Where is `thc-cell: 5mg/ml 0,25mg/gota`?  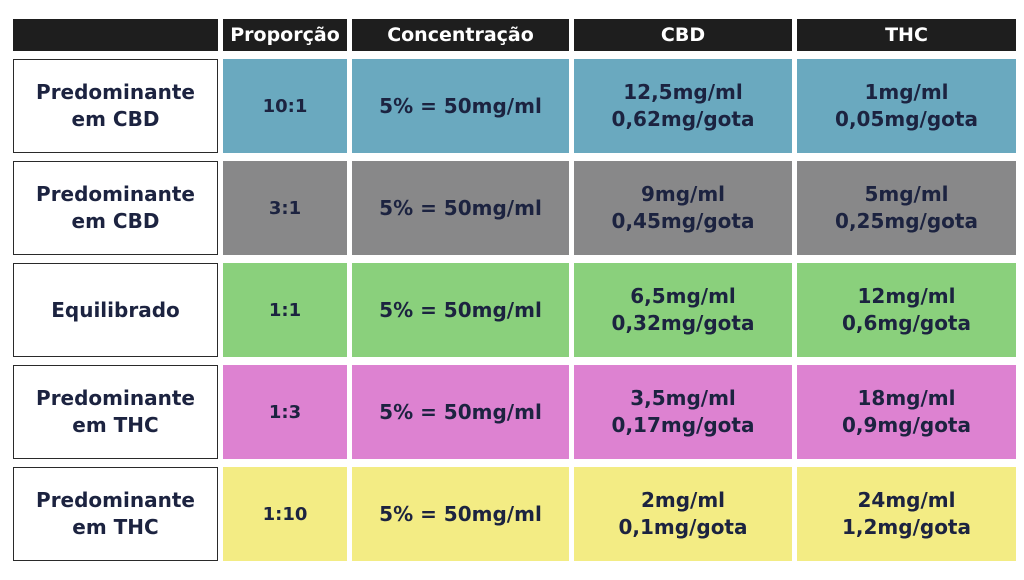 thc-cell: 5mg/ml 0,25mg/gota is located at coordinates (906, 208).